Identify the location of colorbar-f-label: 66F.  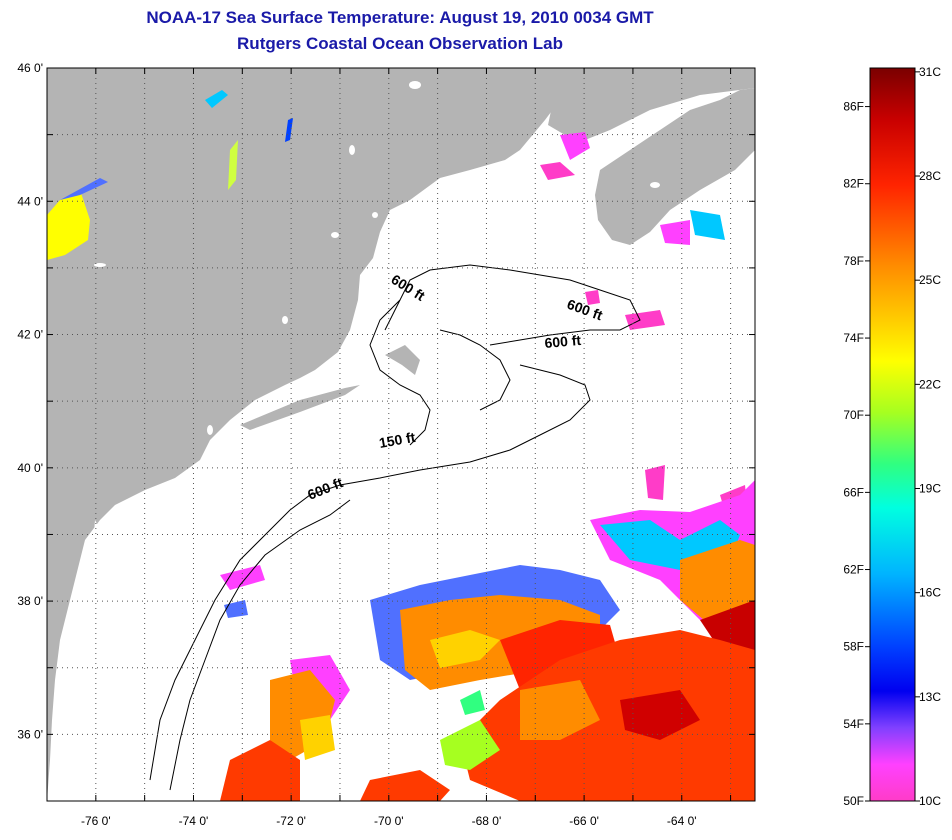
(853, 492).